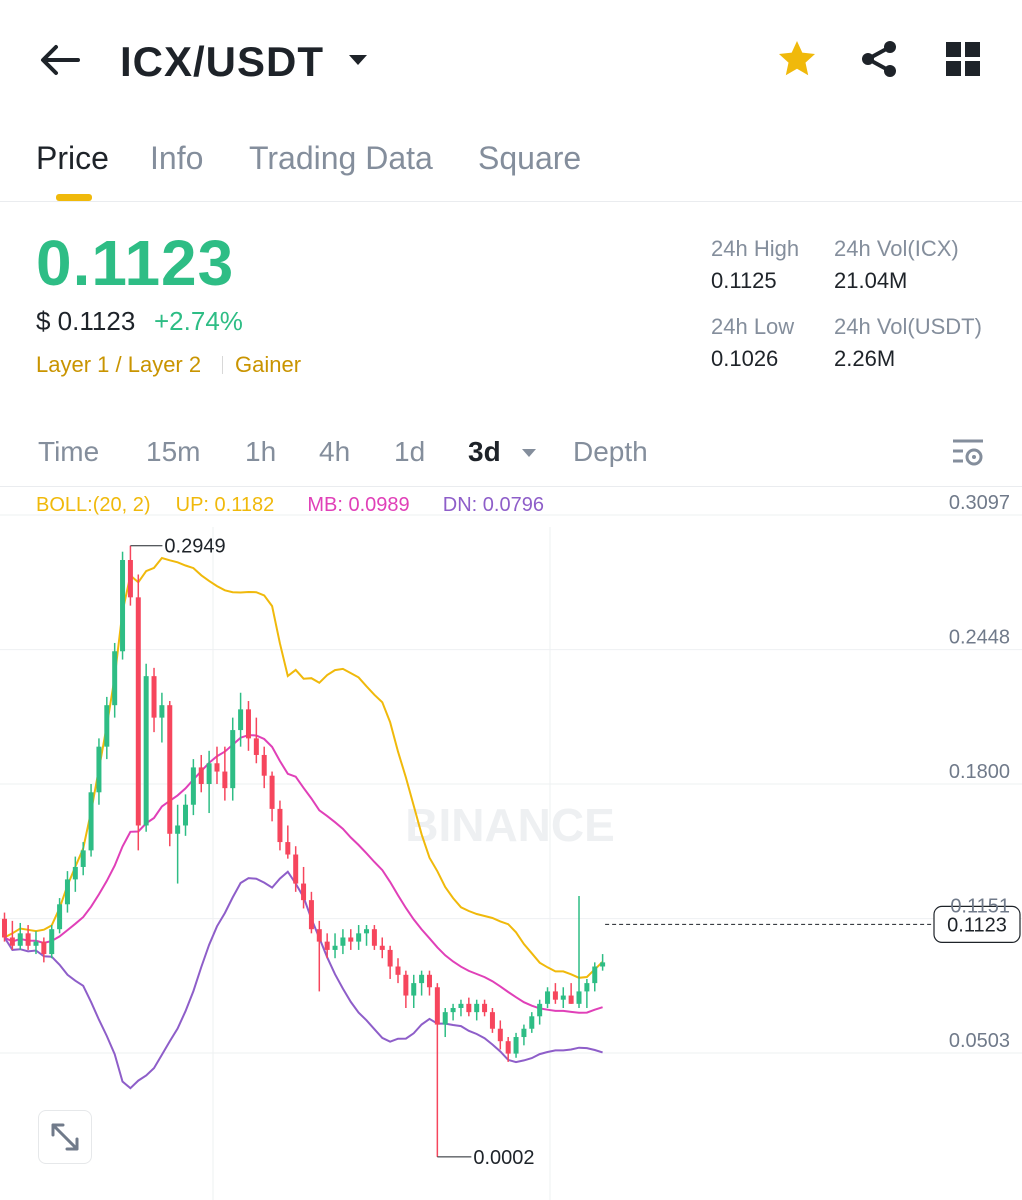  What do you see at coordinates (511, 486) in the screenshot?
I see `divider` at bounding box center [511, 486].